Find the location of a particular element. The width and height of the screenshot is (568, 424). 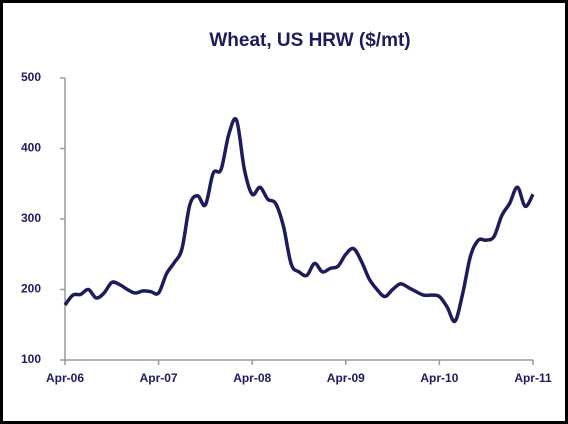

x-tick-label: Apr-06 is located at coordinates (65, 378).